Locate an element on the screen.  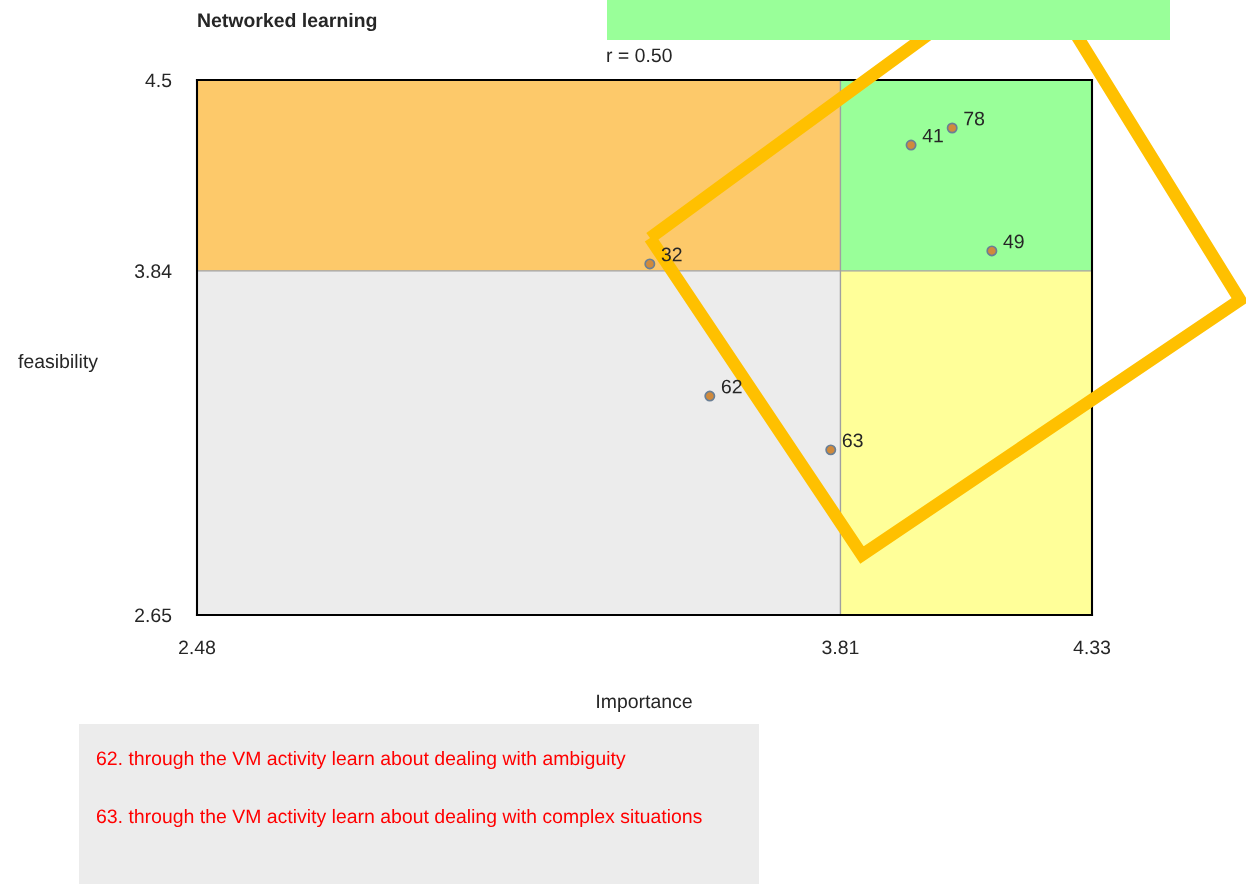
text: 62. through the VM activity learn about dealing with ambiguity is located at coordinates (361, 760).